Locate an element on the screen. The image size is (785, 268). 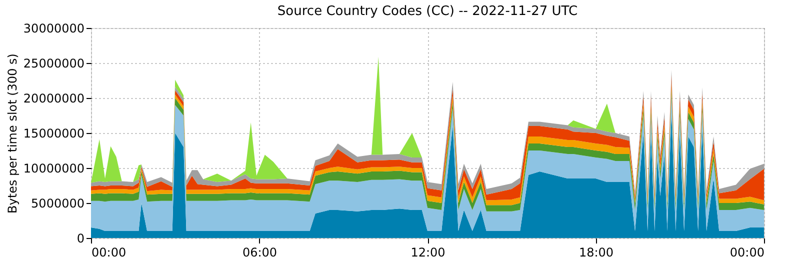
y-tick-label: 30000000 is located at coordinates (53, 29).